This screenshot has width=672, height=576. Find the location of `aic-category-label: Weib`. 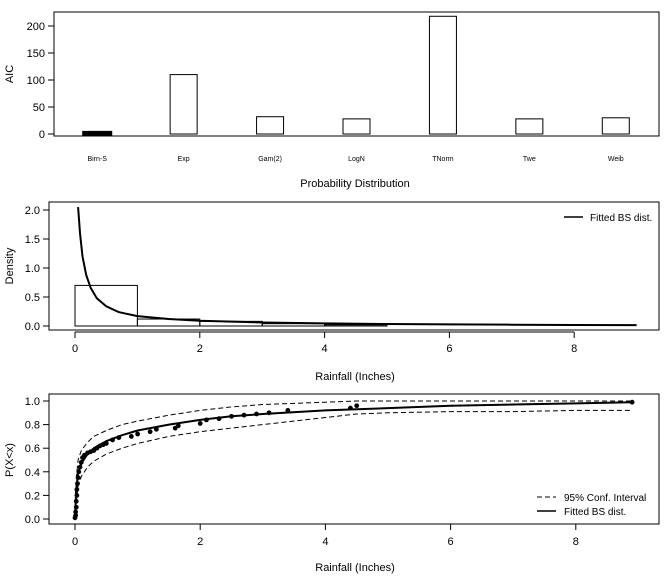

aic-category-label: Weib is located at coordinates (616, 159).